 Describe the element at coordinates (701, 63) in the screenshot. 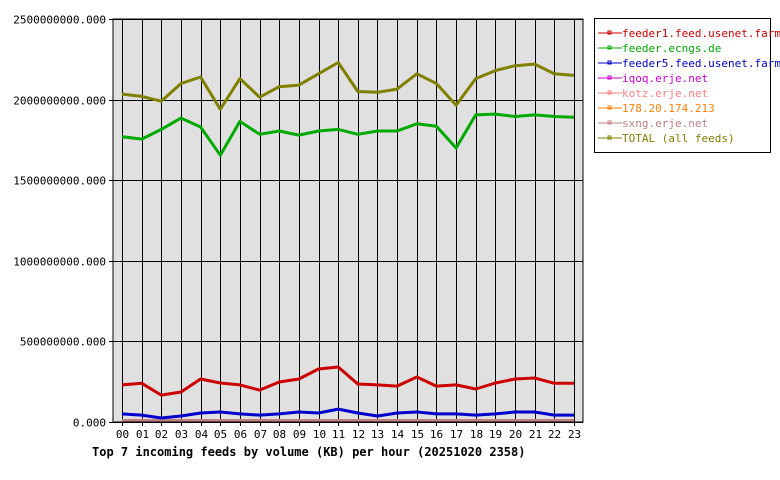

I see `legend-label: feeder5.feed.usenet.farm` at that location.